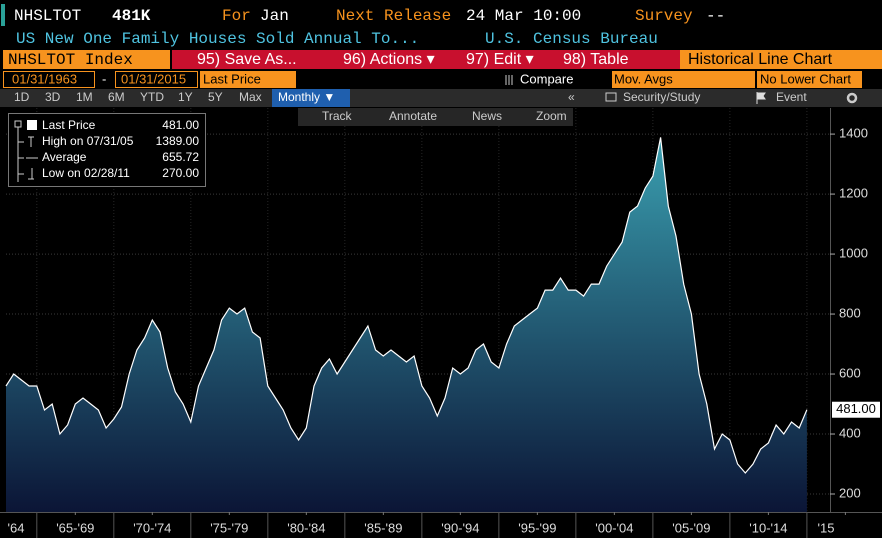  I want to click on start-date-box, so click(49, 79).